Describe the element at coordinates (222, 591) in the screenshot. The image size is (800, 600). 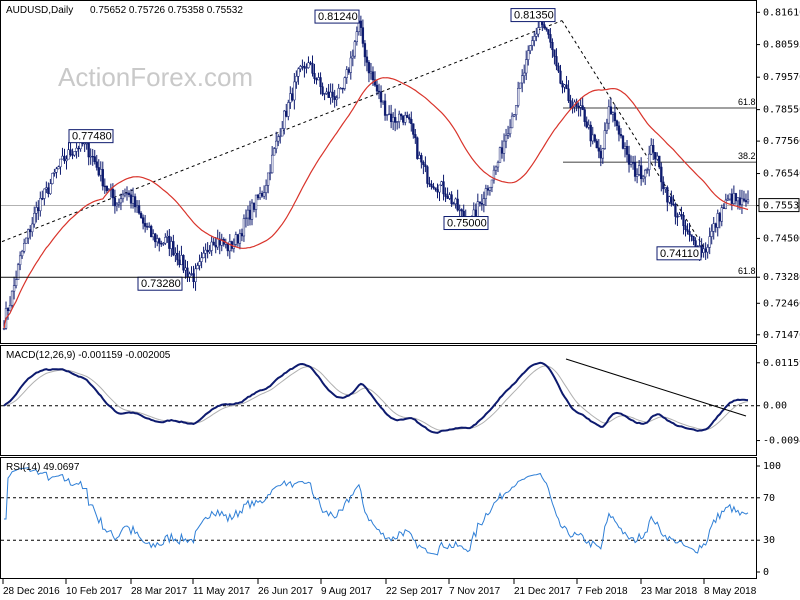
I see `date-tick-label: 11 May 2017` at that location.